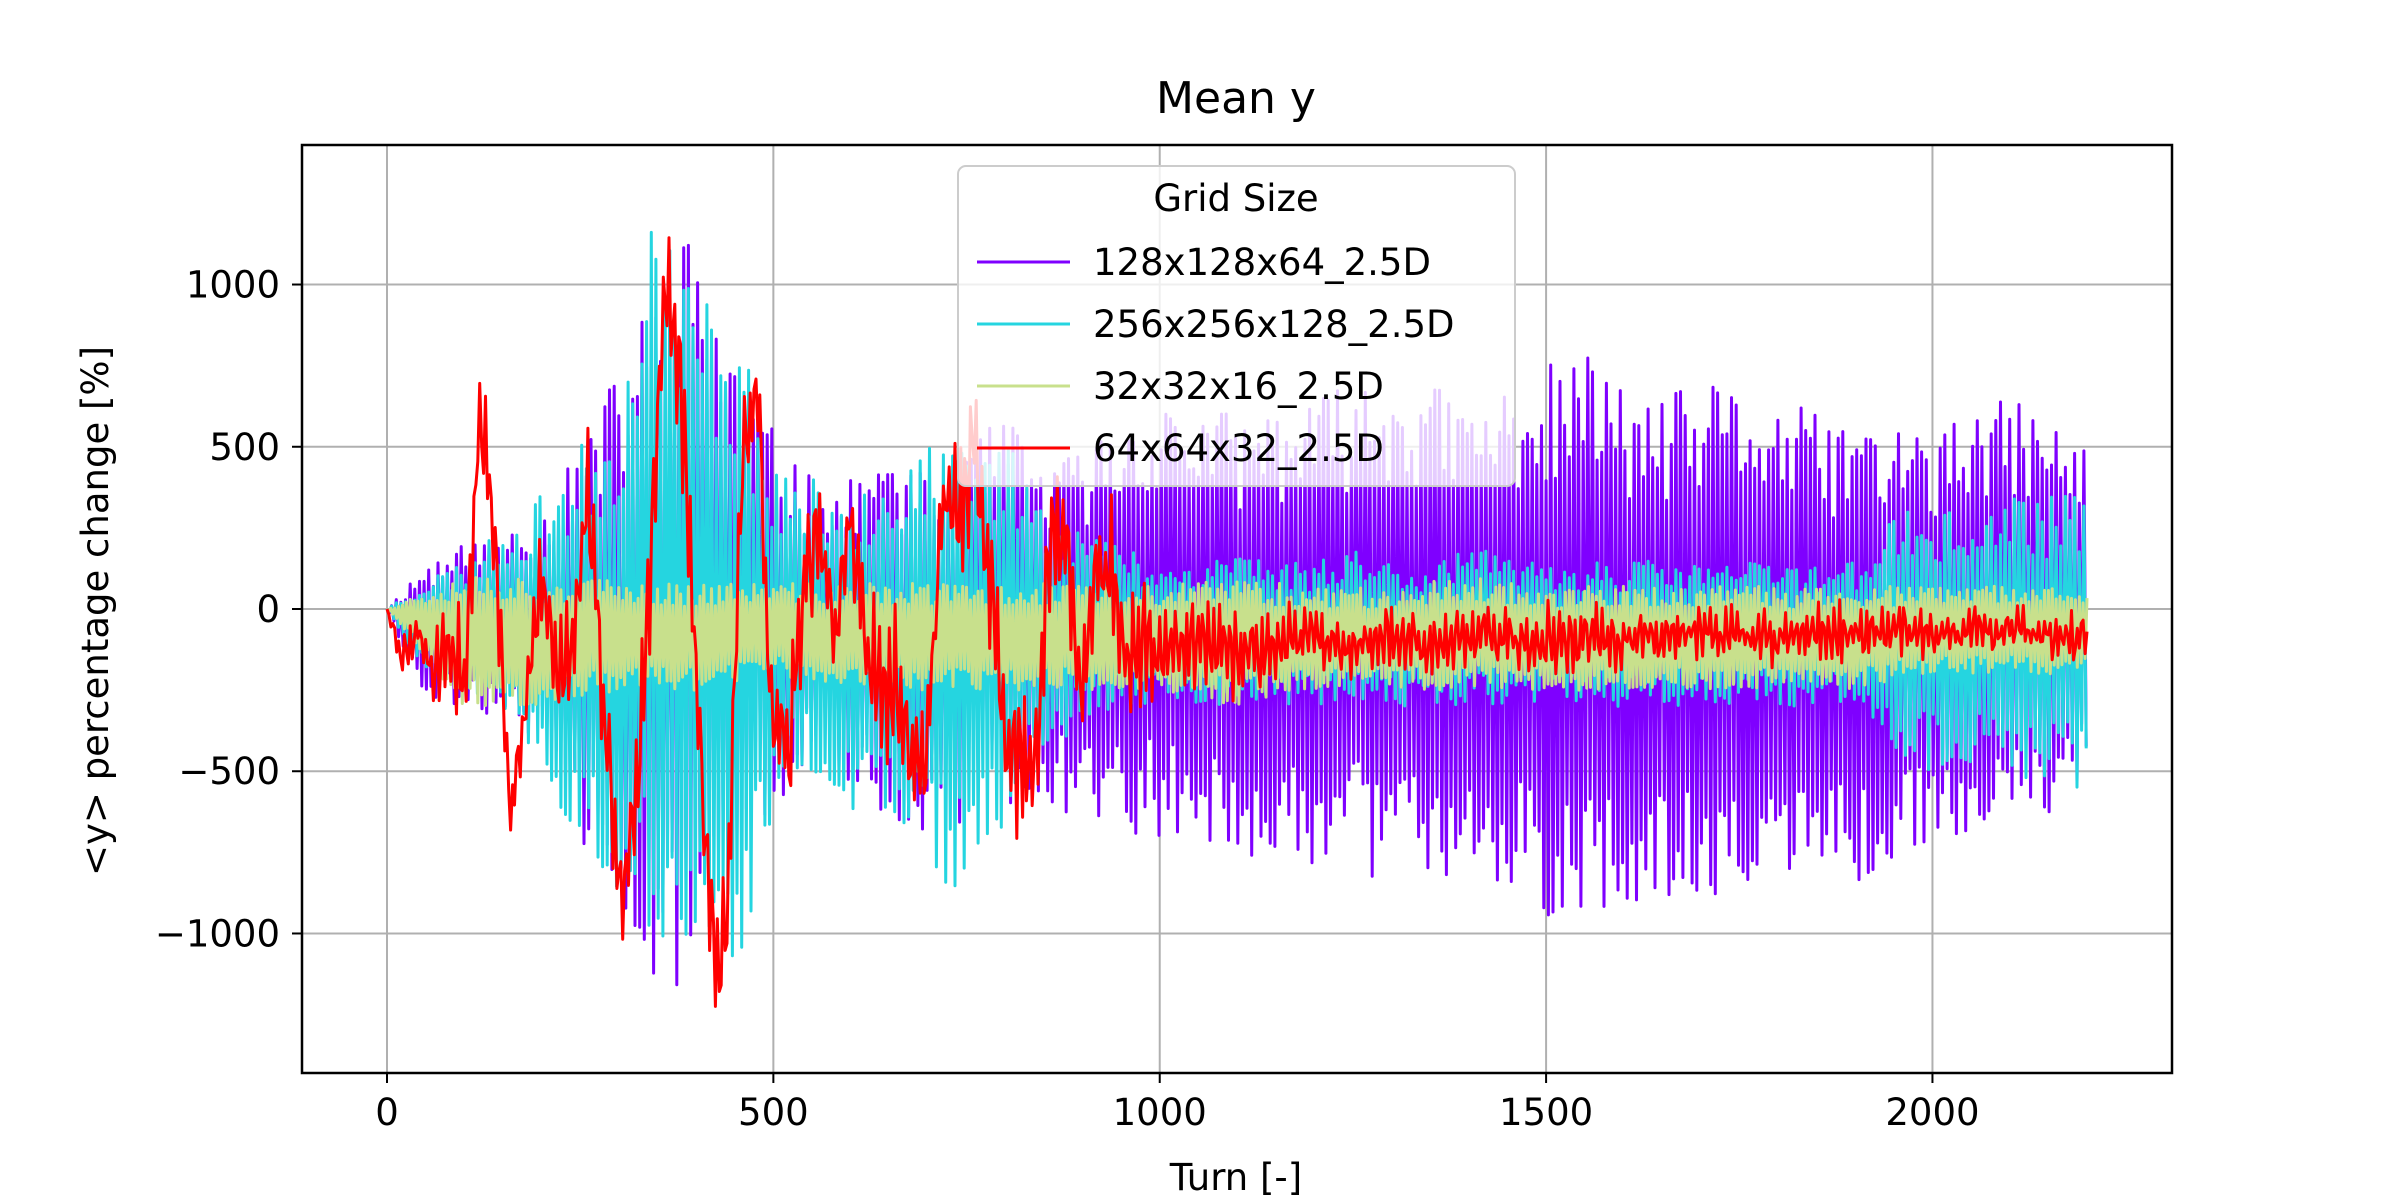 Image resolution: width=2400 pixels, height=1200 pixels. I want to click on x-tick-label: 1500, so click(1546, 1112).